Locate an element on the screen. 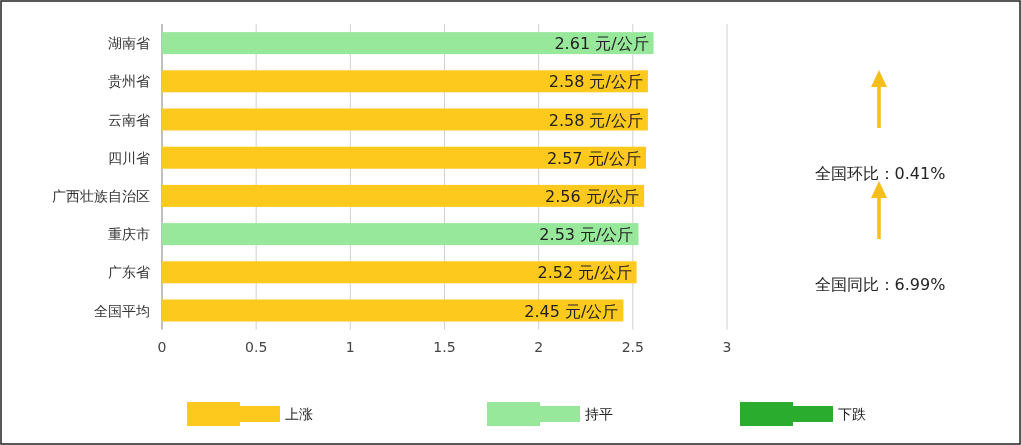  x-tick-label: 0 is located at coordinates (162, 346).